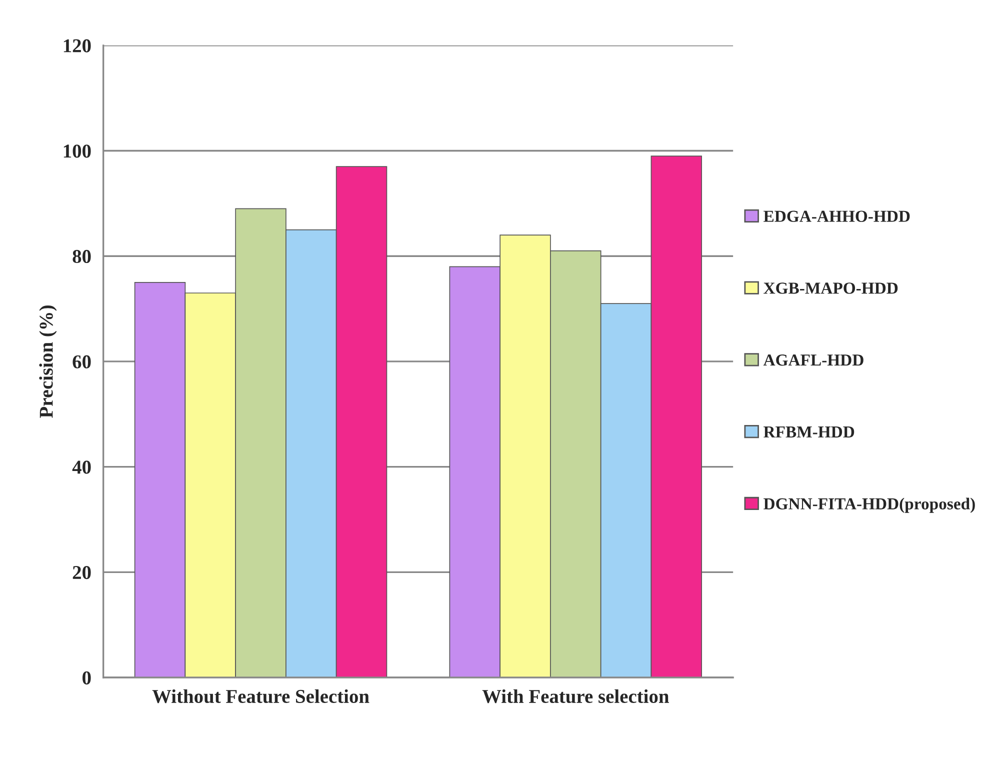  I want to click on legend-label: AGAFL-HDD, so click(813, 360).